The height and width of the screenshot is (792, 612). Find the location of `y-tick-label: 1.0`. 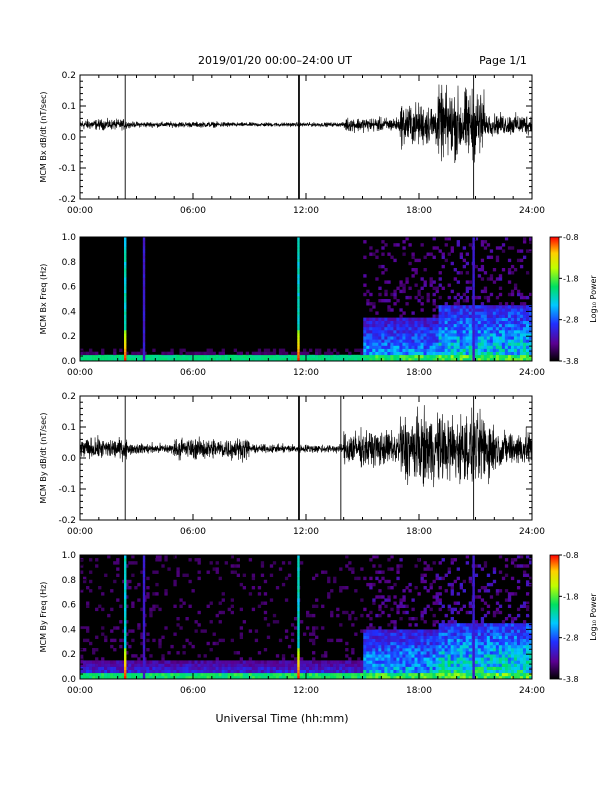

y-tick-label: 1.0 is located at coordinates (69, 556).